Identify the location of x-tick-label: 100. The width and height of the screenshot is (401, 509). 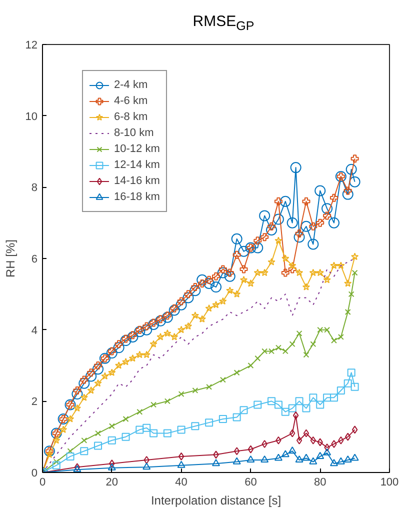
(389, 482).